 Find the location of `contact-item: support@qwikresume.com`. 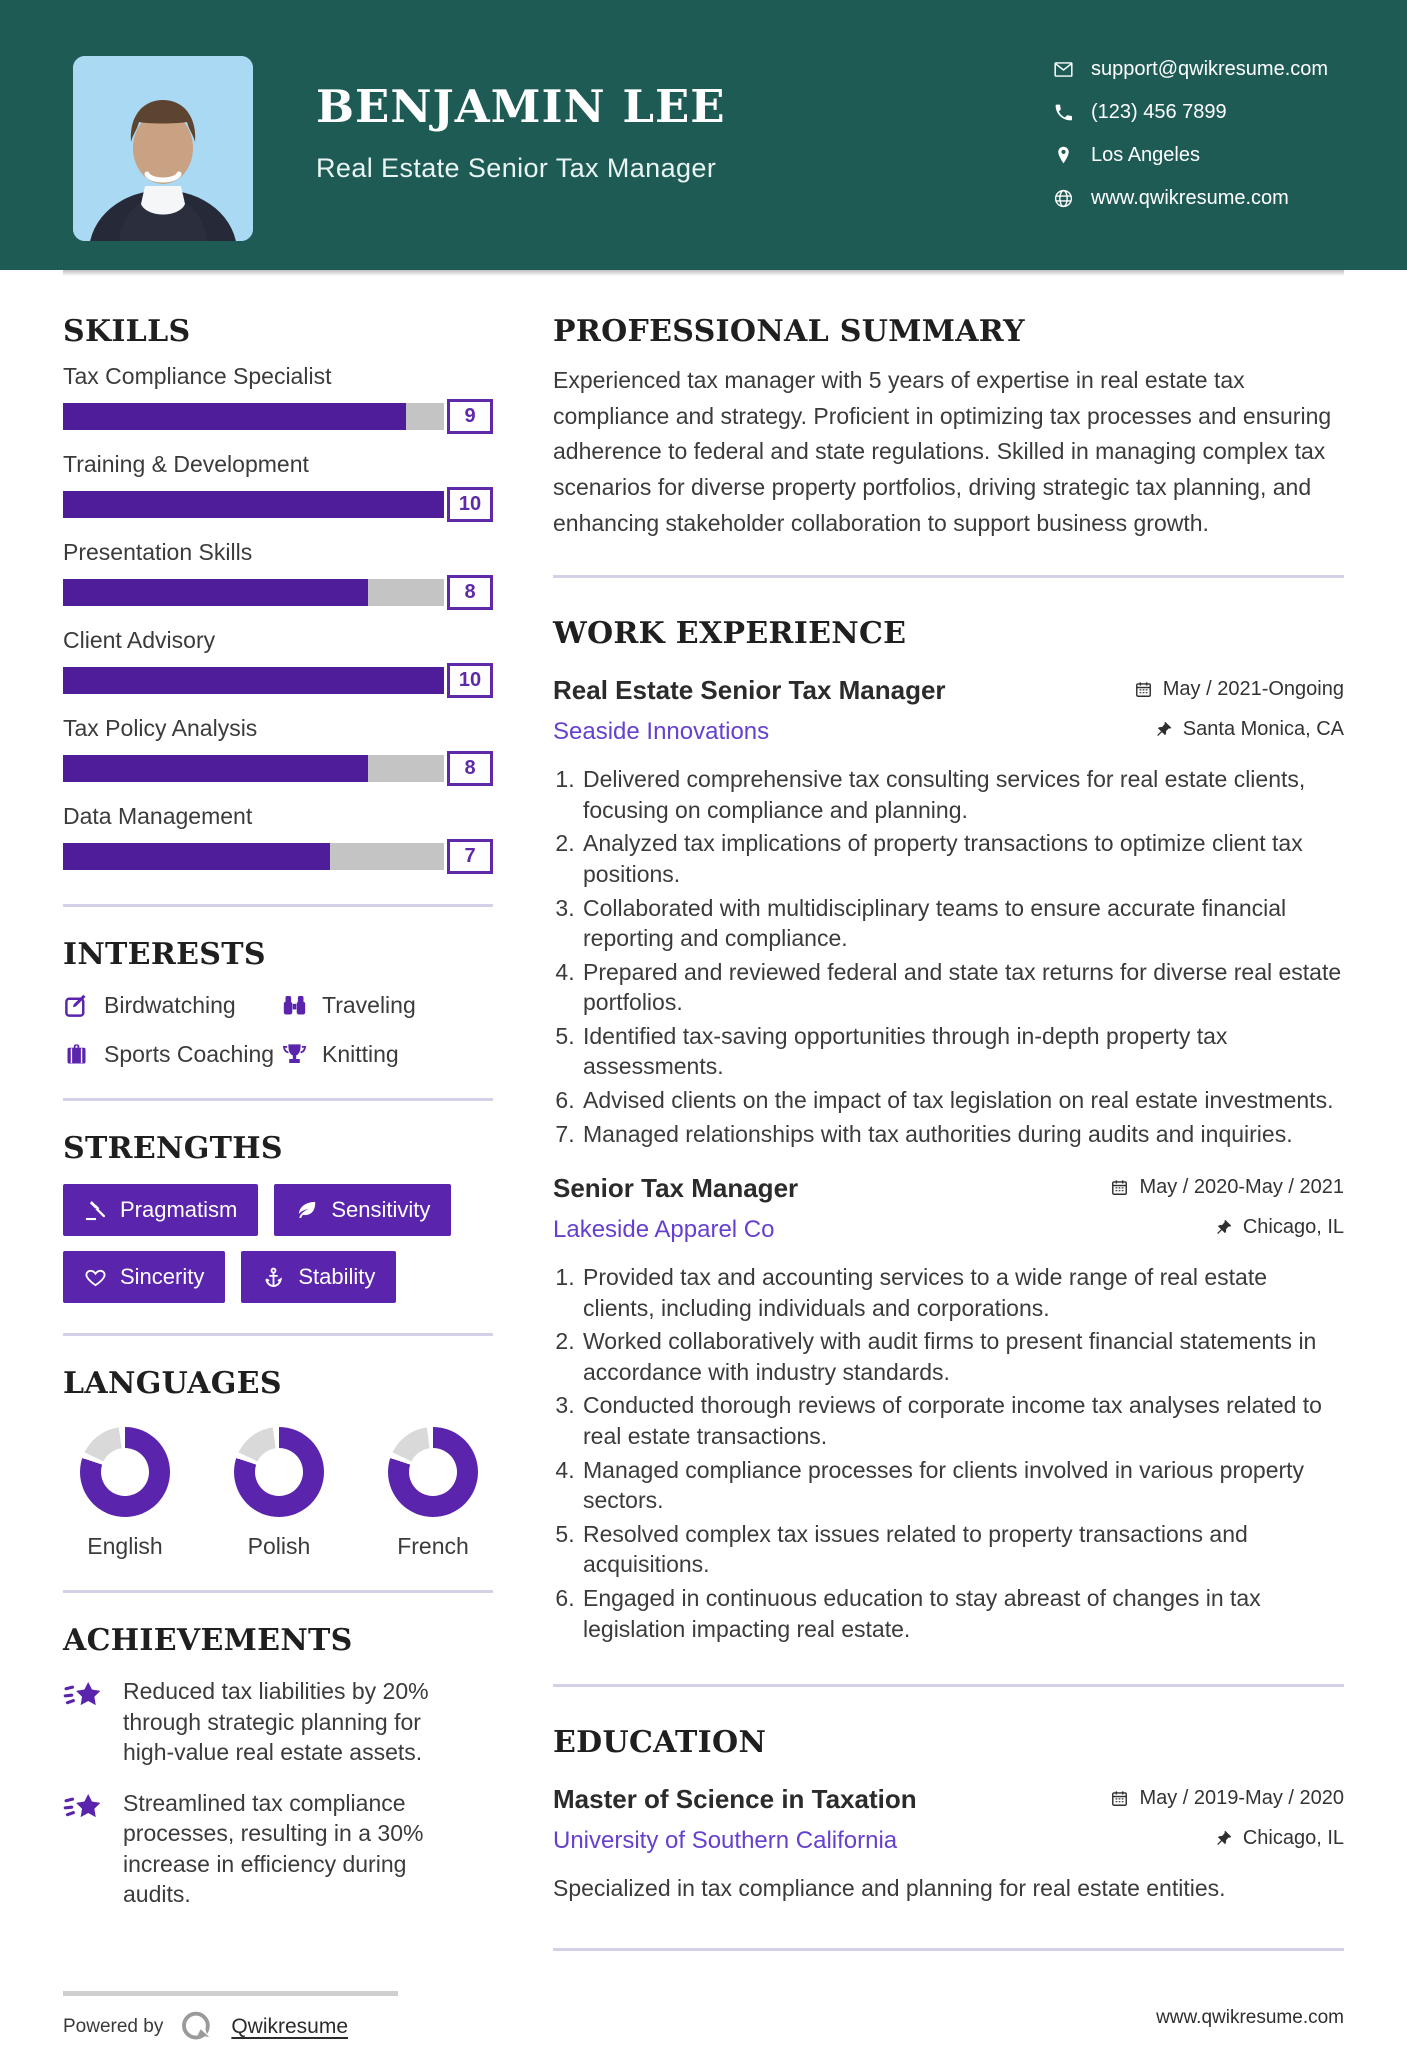

contact-item: support@qwikresume.com is located at coordinates (1190, 69).